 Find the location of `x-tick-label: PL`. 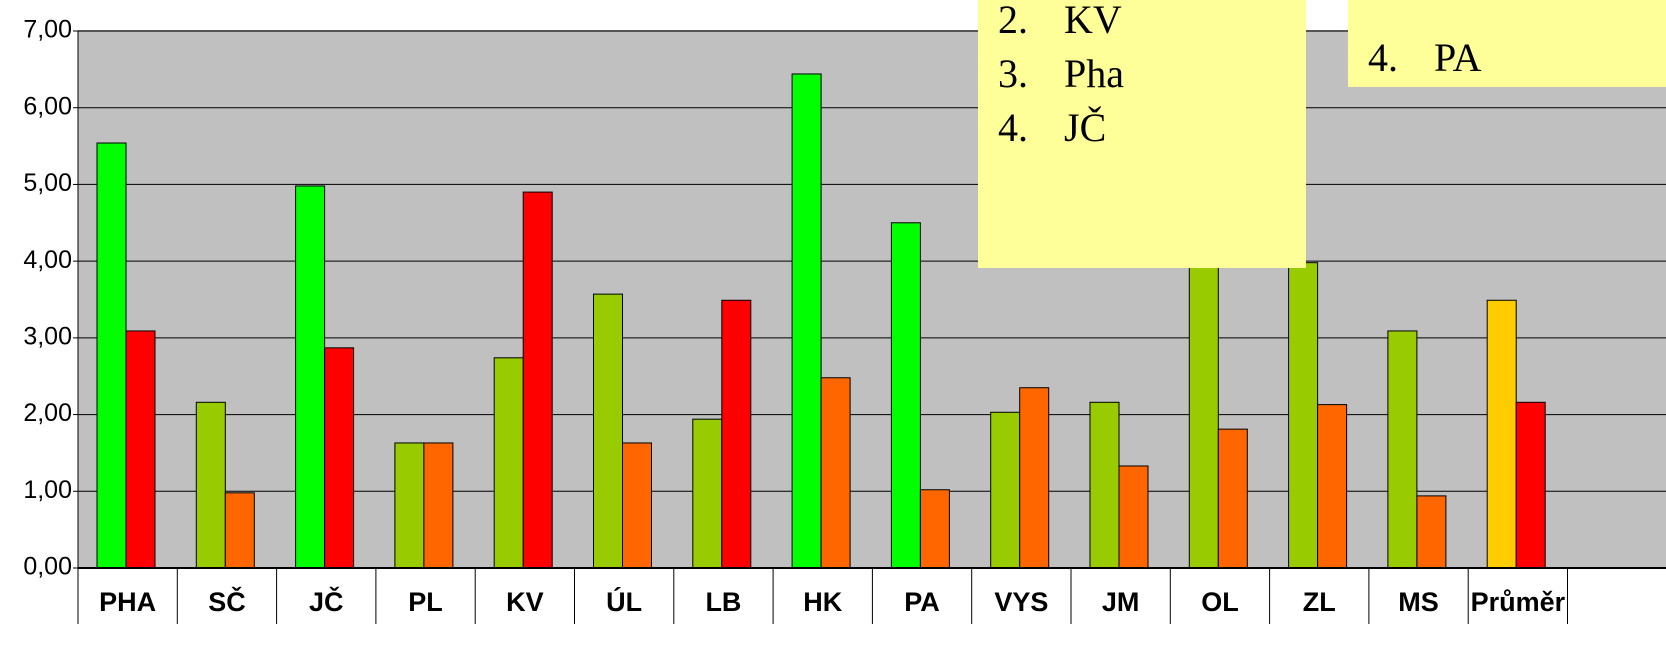

x-tick-label: PL is located at coordinates (425, 602).